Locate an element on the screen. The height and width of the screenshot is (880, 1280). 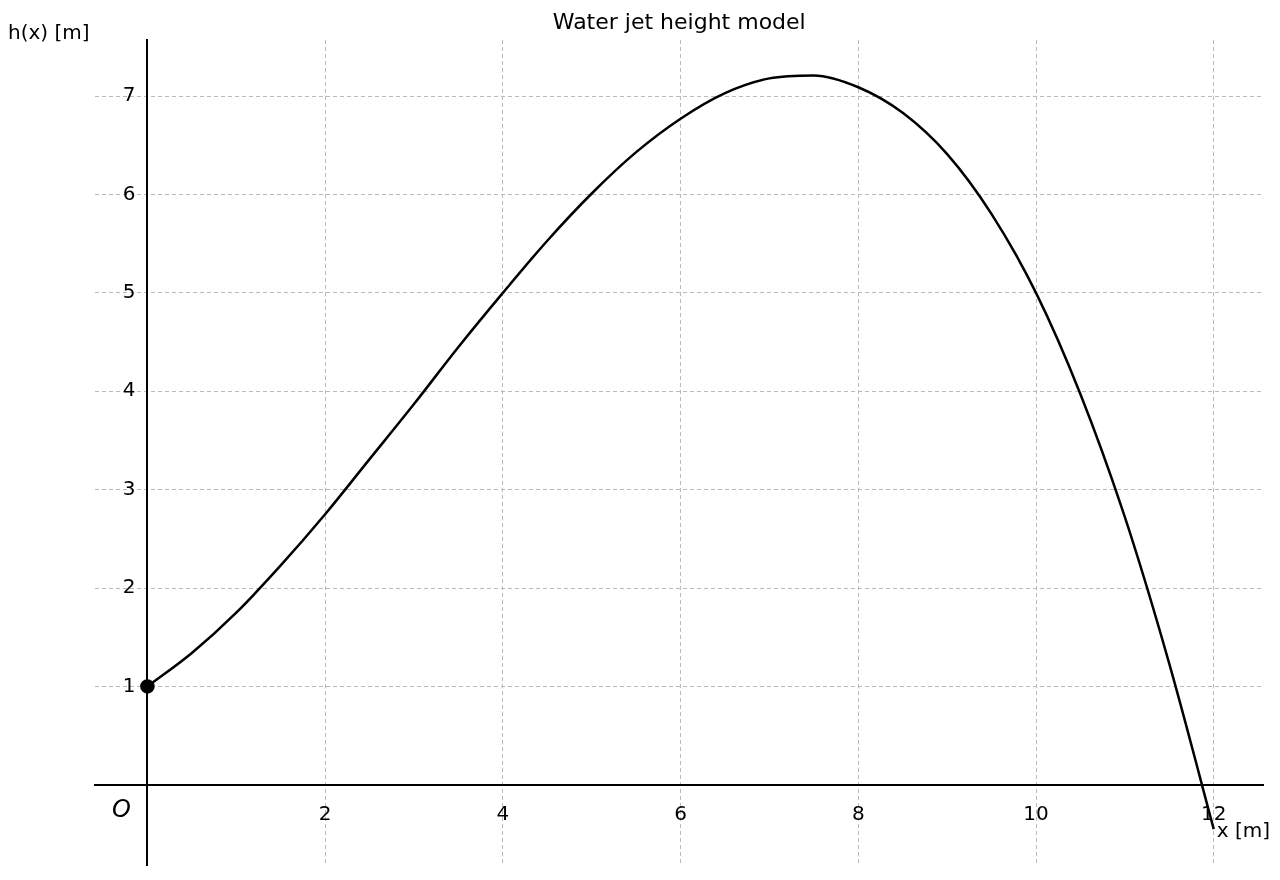
y-axis-title: h(x) [m] is located at coordinates (49, 32).